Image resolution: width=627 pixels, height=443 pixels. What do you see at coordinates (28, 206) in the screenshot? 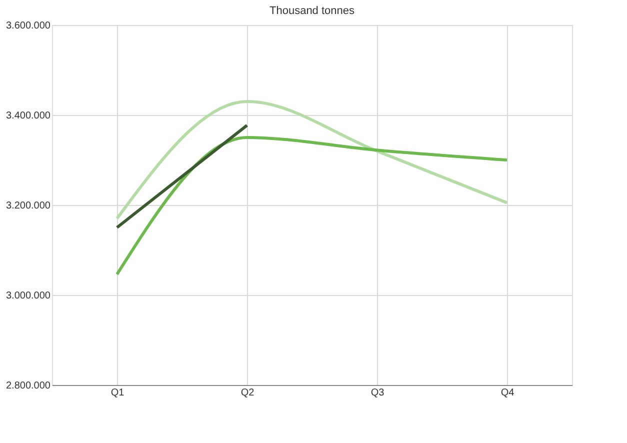
I see `y-tick-label: 3.200.000` at bounding box center [28, 206].